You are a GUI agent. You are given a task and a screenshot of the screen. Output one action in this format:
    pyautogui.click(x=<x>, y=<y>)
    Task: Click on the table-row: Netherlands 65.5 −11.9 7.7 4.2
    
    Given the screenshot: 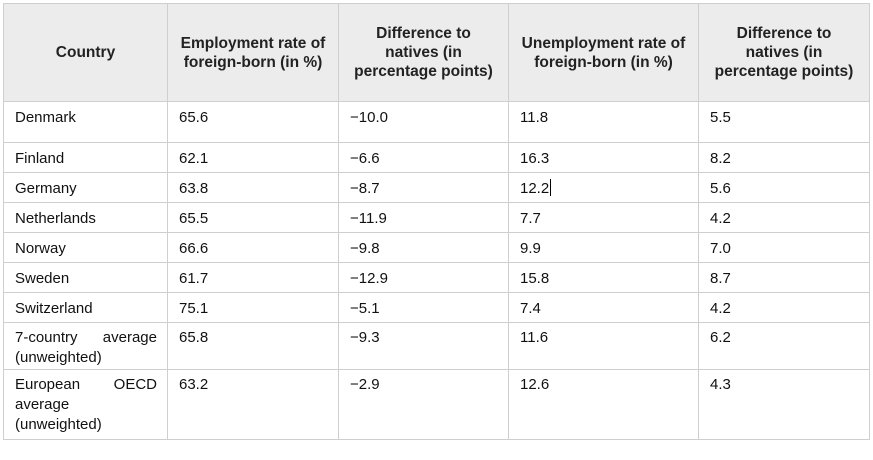 What is the action you would take?
    pyautogui.click(x=436, y=217)
    